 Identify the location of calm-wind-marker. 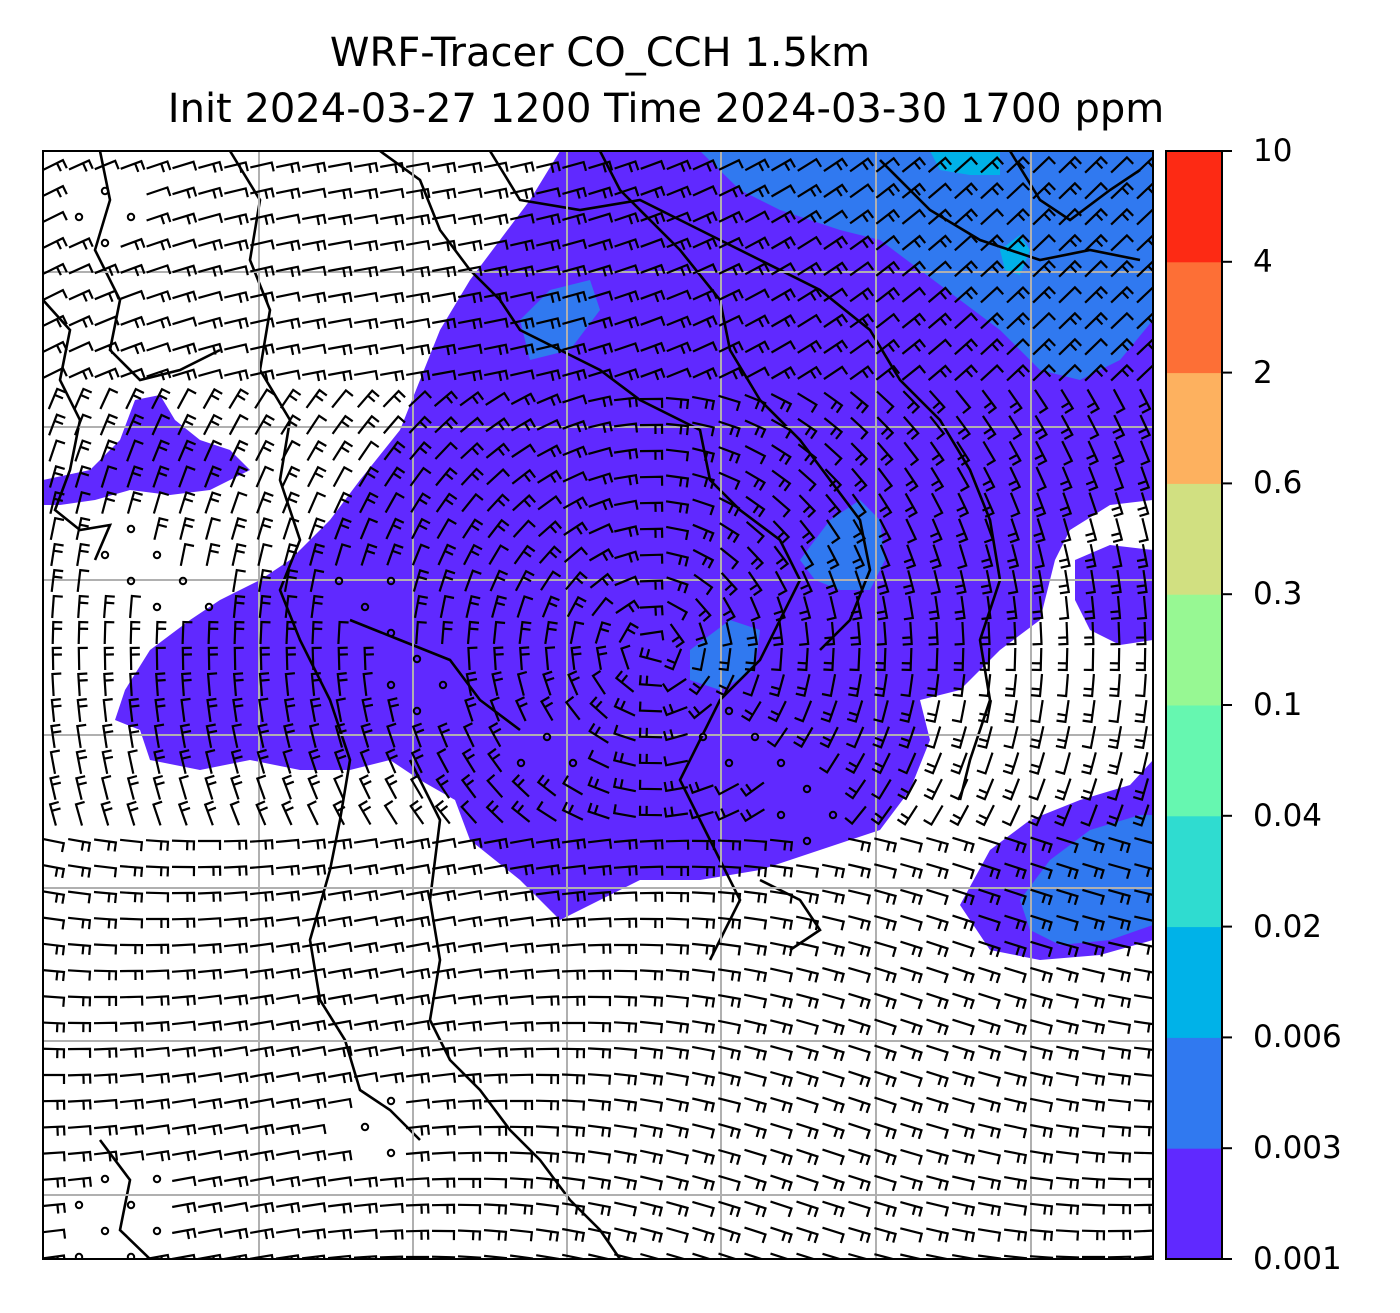
(105, 1231).